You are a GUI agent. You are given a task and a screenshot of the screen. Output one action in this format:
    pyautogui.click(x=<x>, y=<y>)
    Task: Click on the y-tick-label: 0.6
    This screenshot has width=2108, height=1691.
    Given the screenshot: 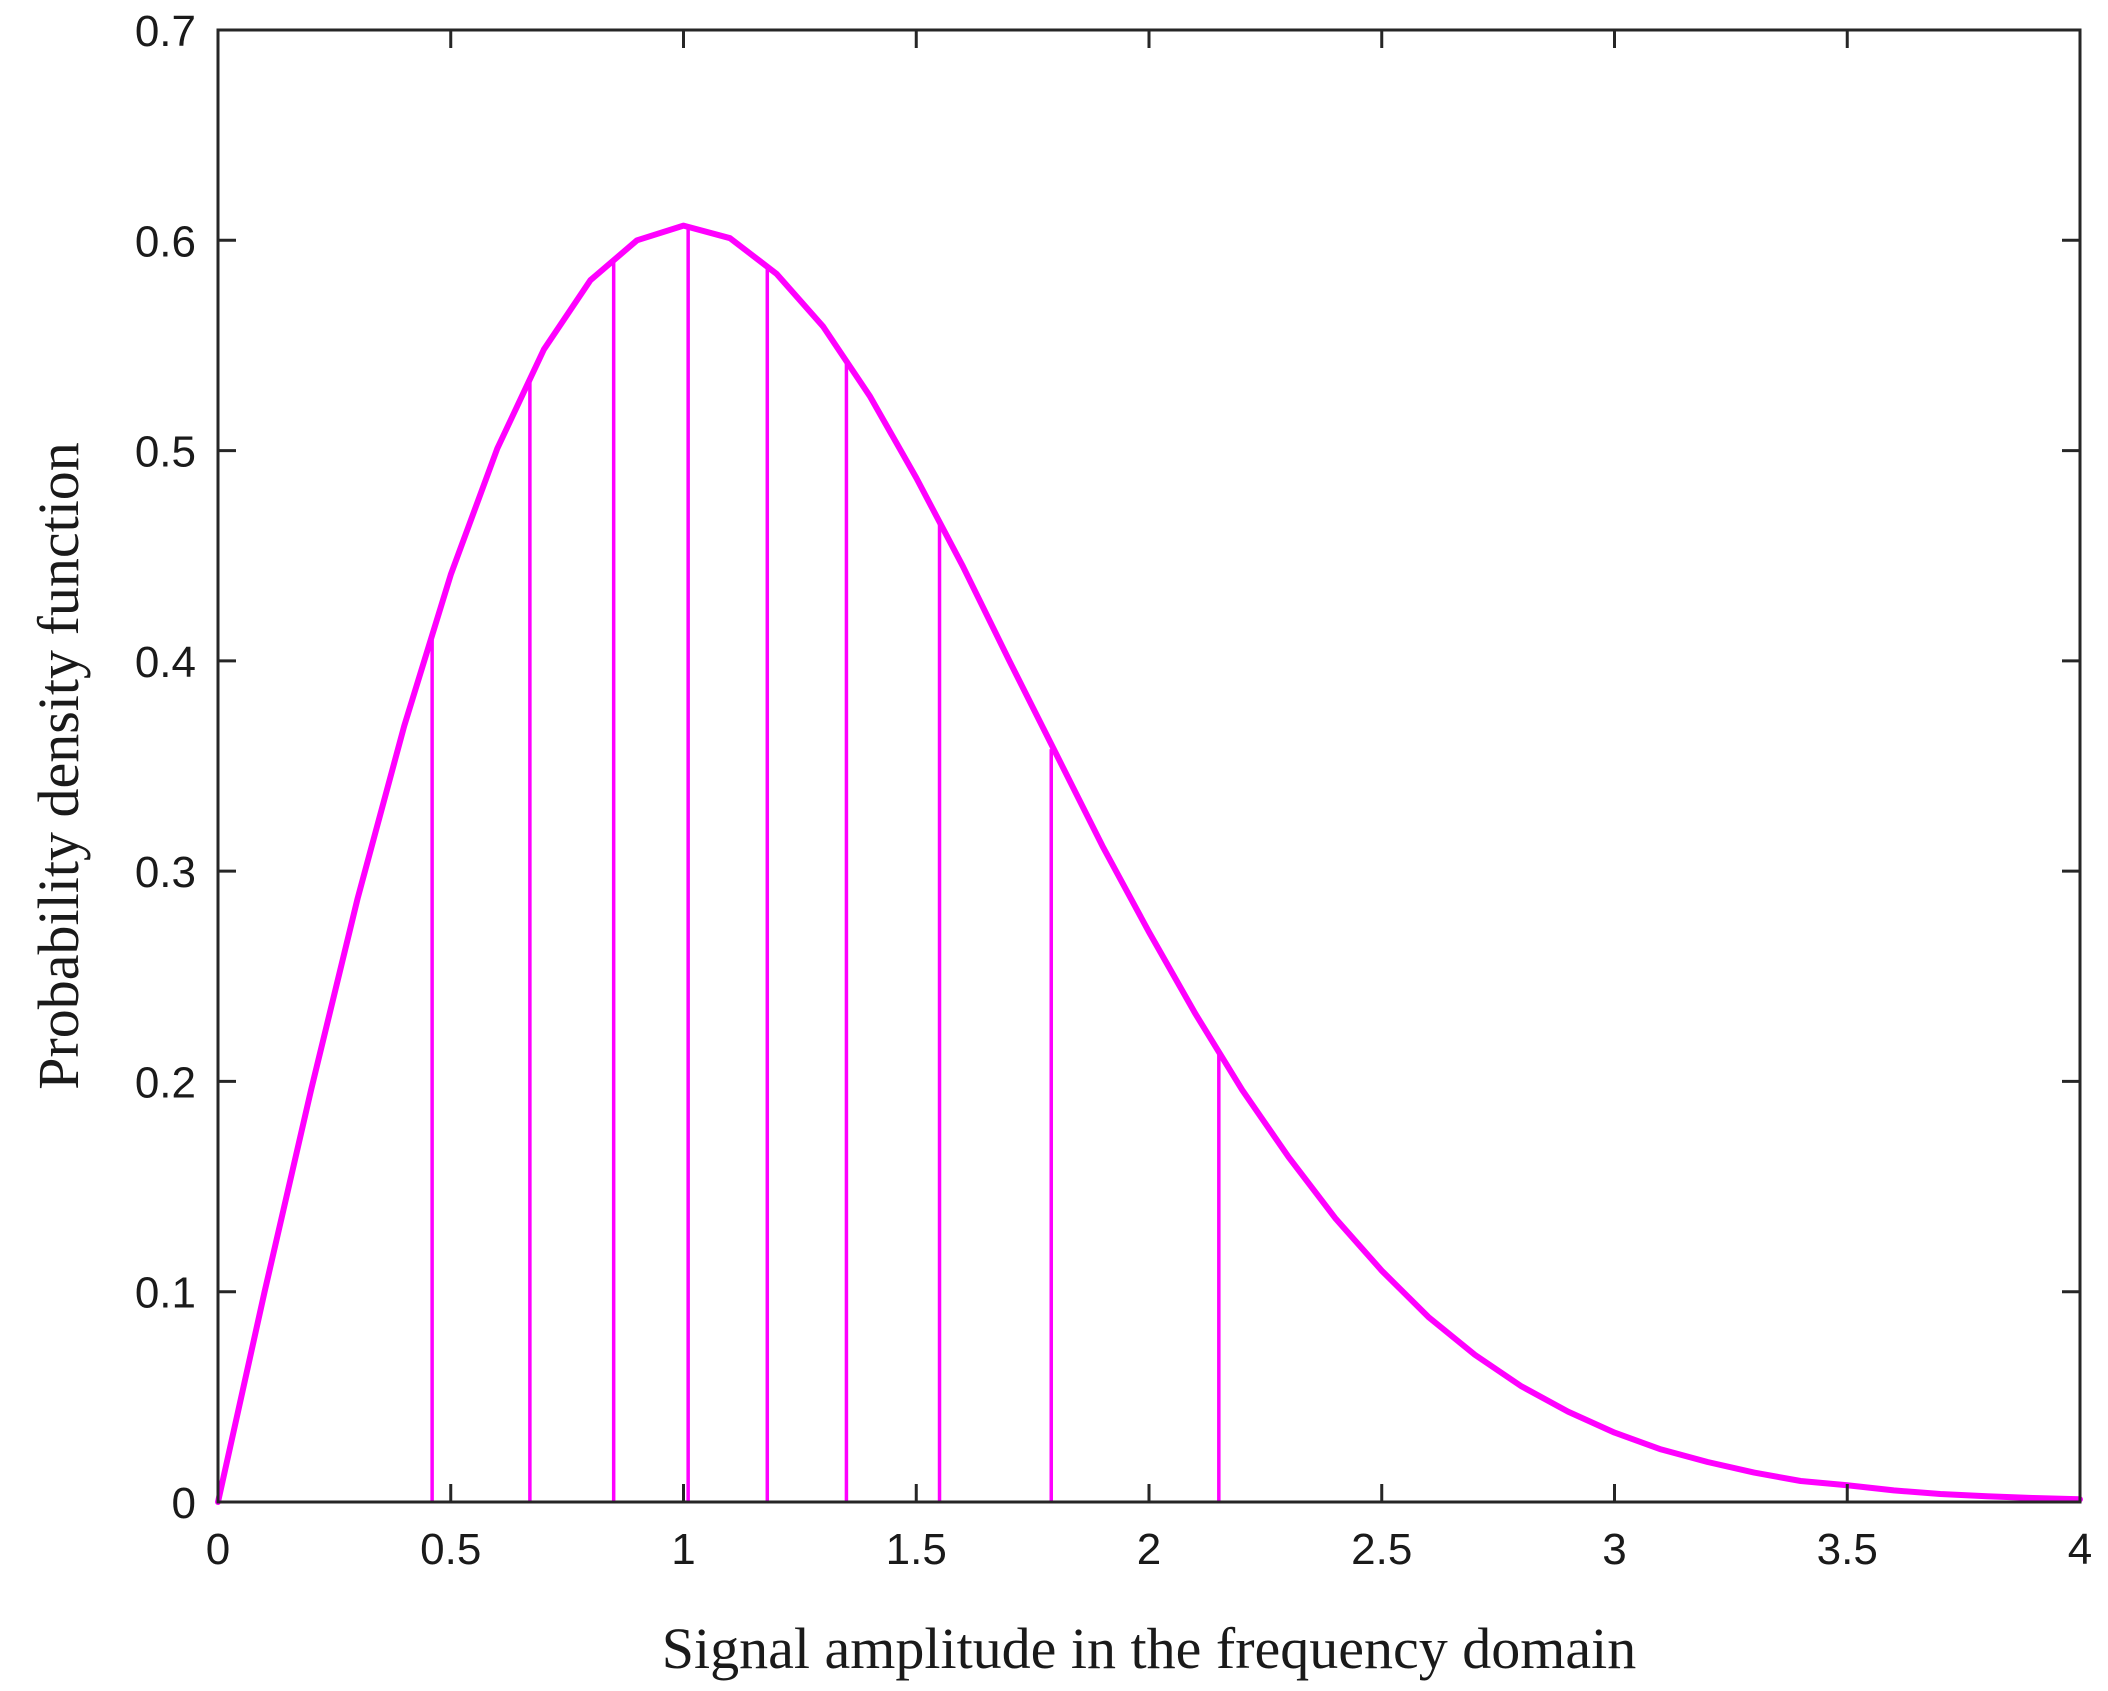 What is the action you would take?
    pyautogui.click(x=165, y=241)
    